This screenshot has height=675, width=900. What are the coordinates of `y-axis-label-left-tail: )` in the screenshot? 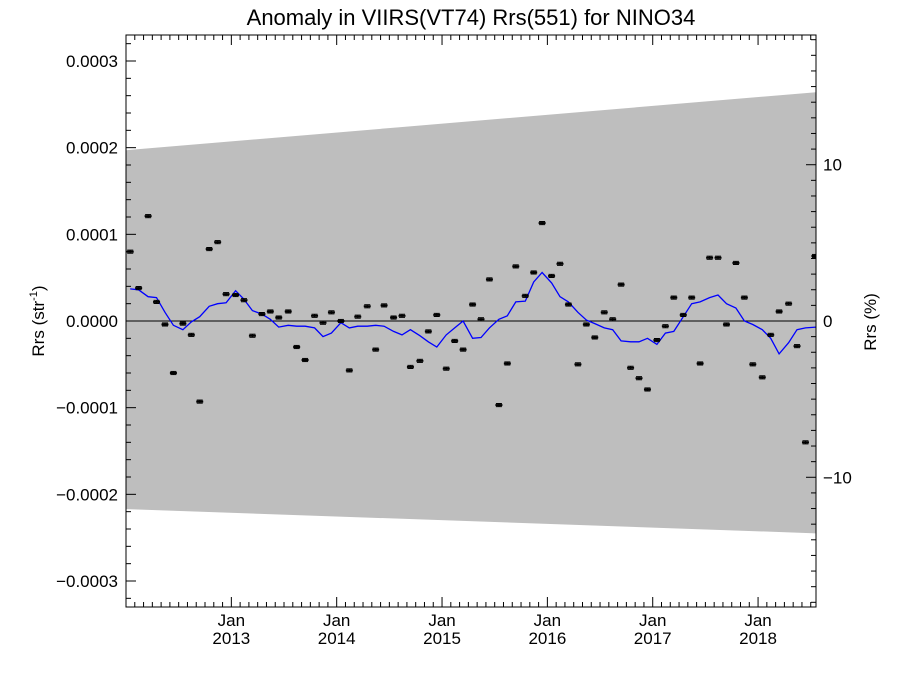 It's located at (38, 288).